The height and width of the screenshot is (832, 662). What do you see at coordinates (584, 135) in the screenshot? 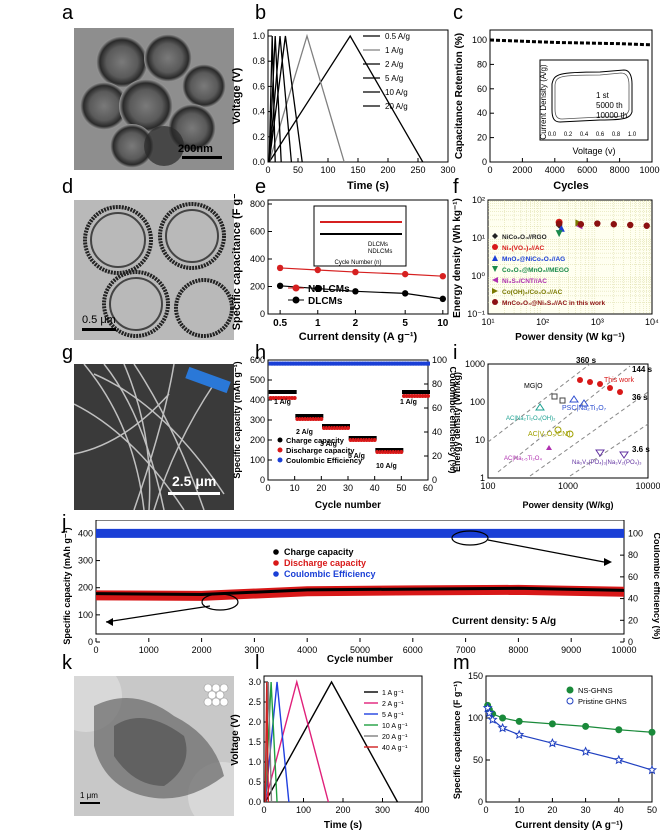
I see `chart-c-inset-xtick-2: 0.4` at bounding box center [584, 135].